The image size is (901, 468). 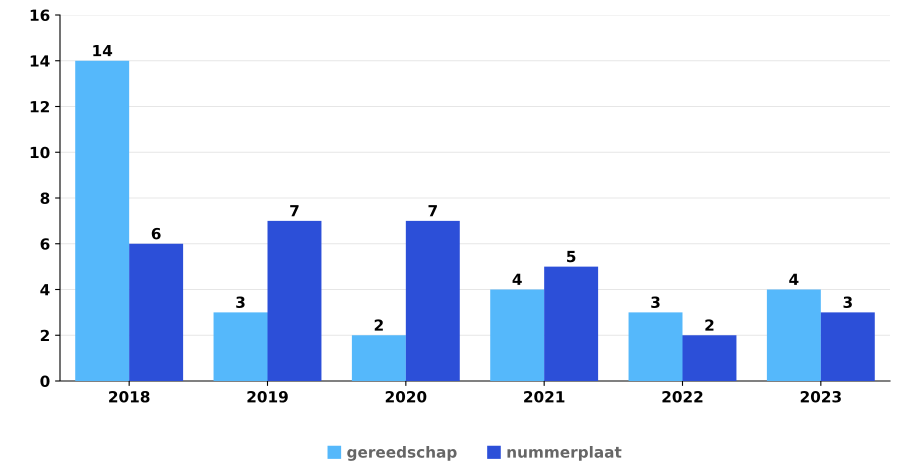 What do you see at coordinates (156, 234) in the screenshot?
I see `data-label: 6` at bounding box center [156, 234].